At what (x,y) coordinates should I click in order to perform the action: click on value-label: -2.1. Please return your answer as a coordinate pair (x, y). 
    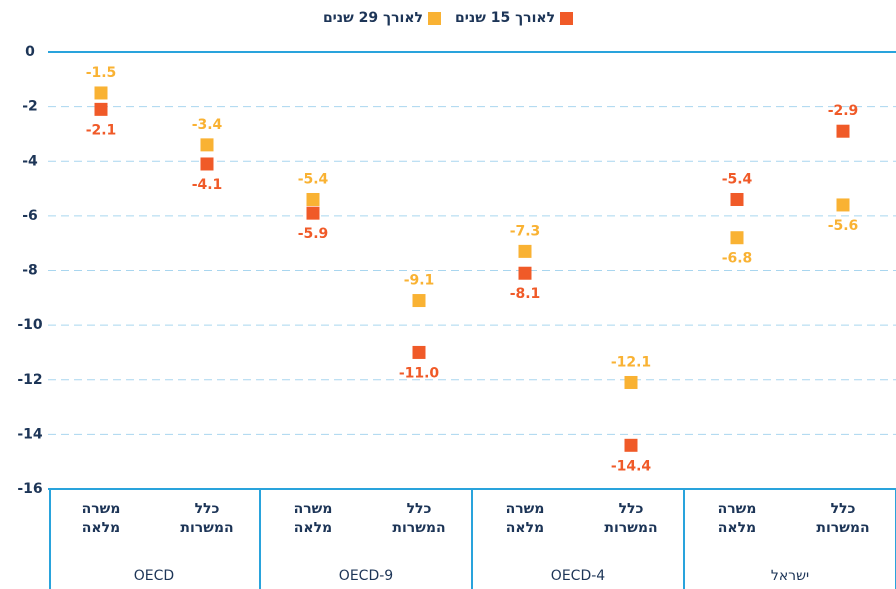
    Looking at the image, I should click on (101, 130).